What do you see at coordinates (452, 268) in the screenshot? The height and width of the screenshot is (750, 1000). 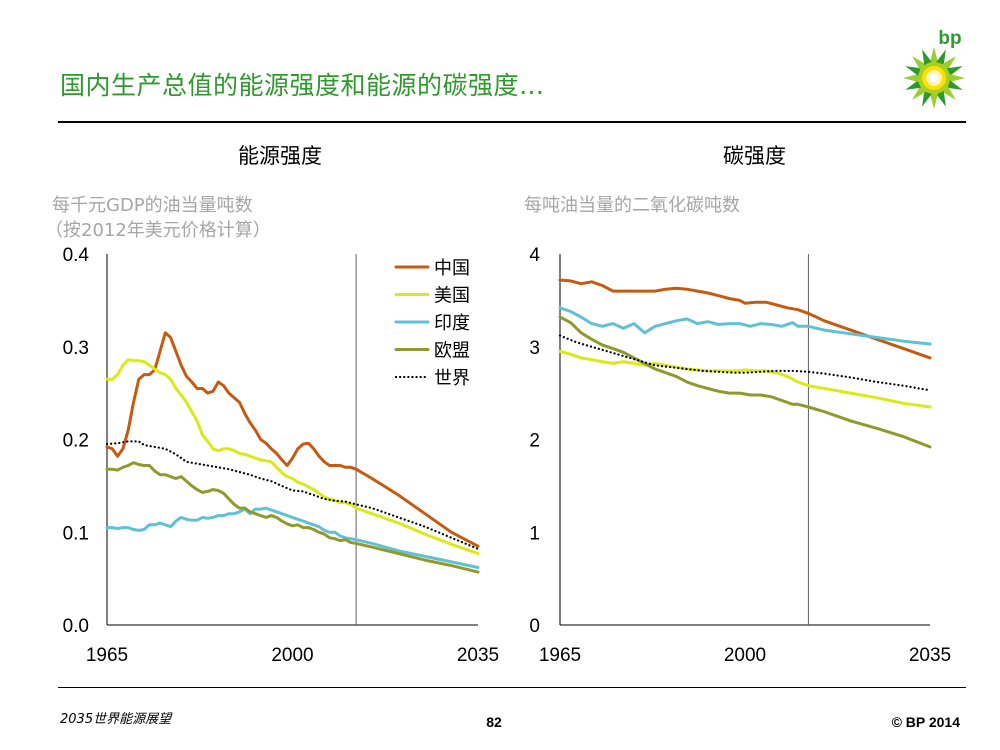 I see `legend-label-china: 中国` at bounding box center [452, 268].